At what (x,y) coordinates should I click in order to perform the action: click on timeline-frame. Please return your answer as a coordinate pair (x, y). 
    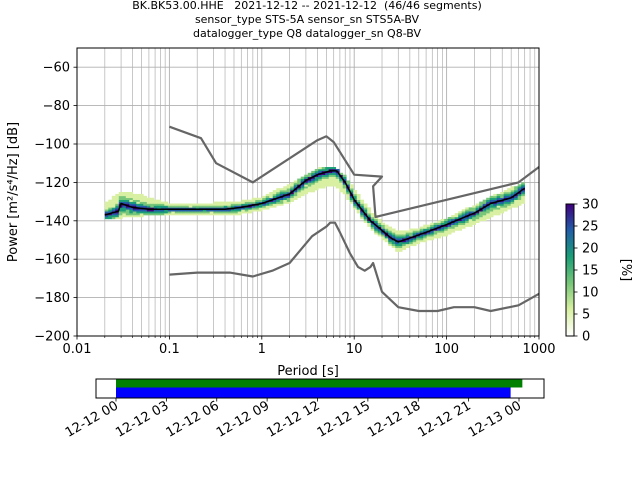
    Looking at the image, I should click on (320, 388).